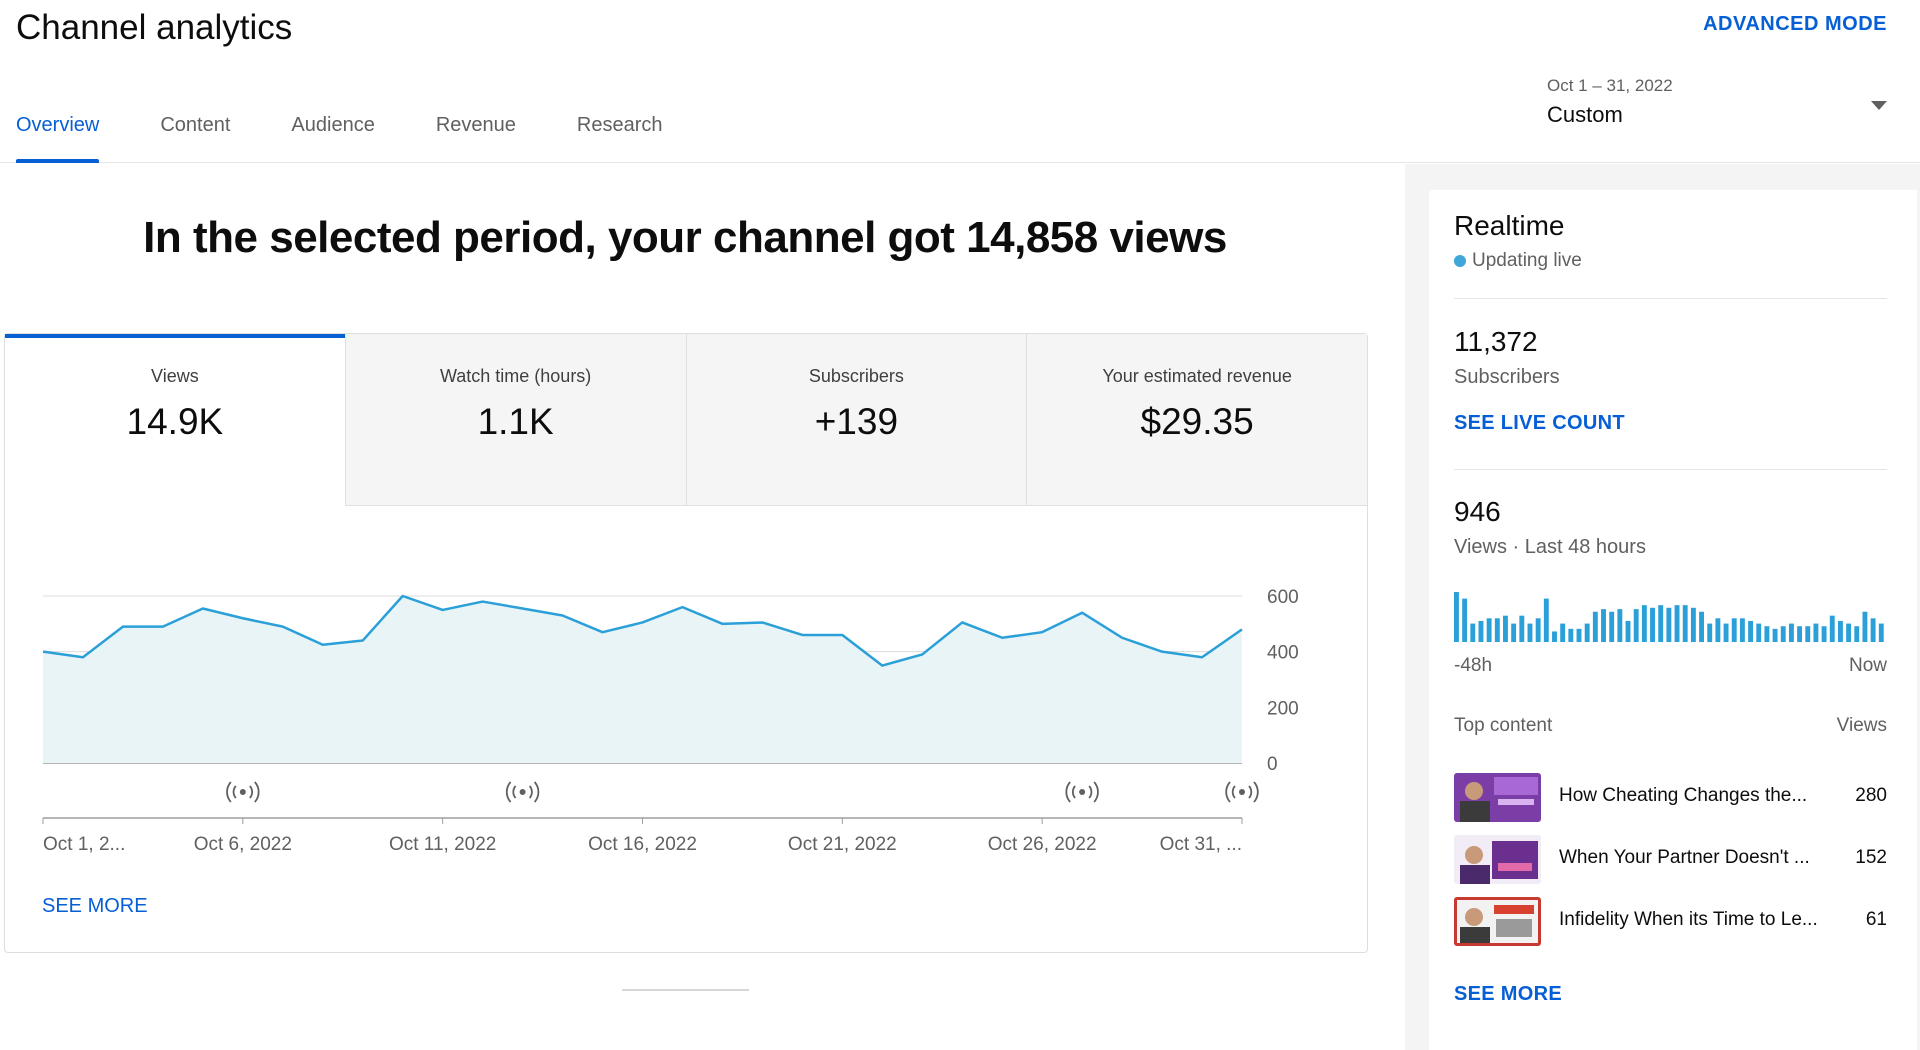 This screenshot has width=1920, height=1050. I want to click on metric-tab-revenue: Your estimated revenue $29.35, so click(1196, 420).